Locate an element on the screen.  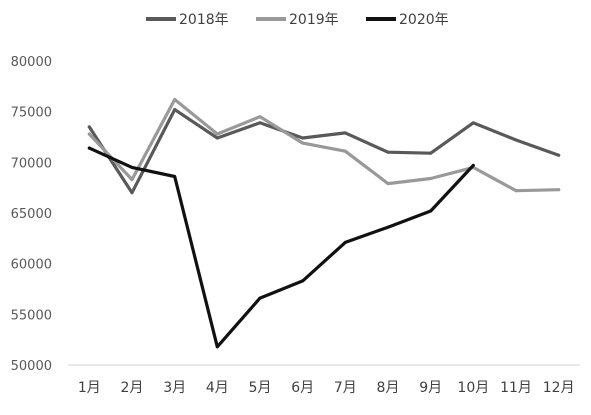
x-tick-label: 12月 is located at coordinates (559, 388).